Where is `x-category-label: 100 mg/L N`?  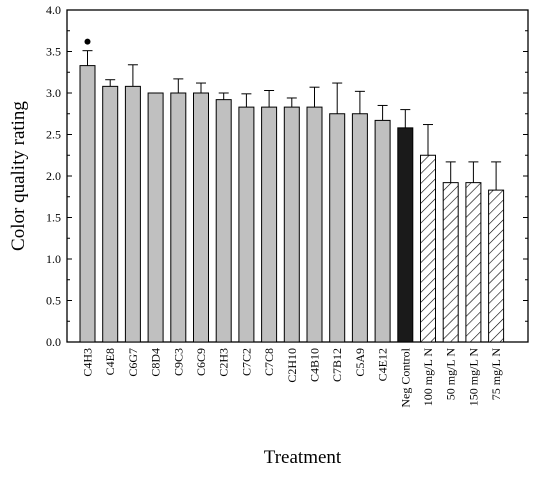
x-category-label: 100 mg/L N is located at coordinates (428, 377).